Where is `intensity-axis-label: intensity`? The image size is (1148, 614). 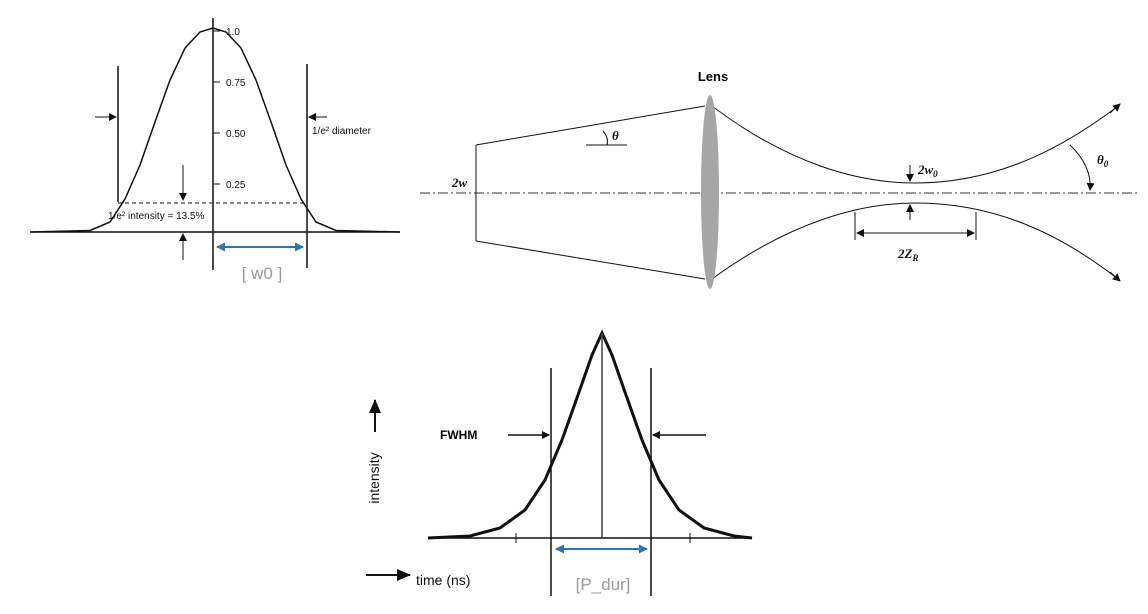 intensity-axis-label: intensity is located at coordinates (374, 477).